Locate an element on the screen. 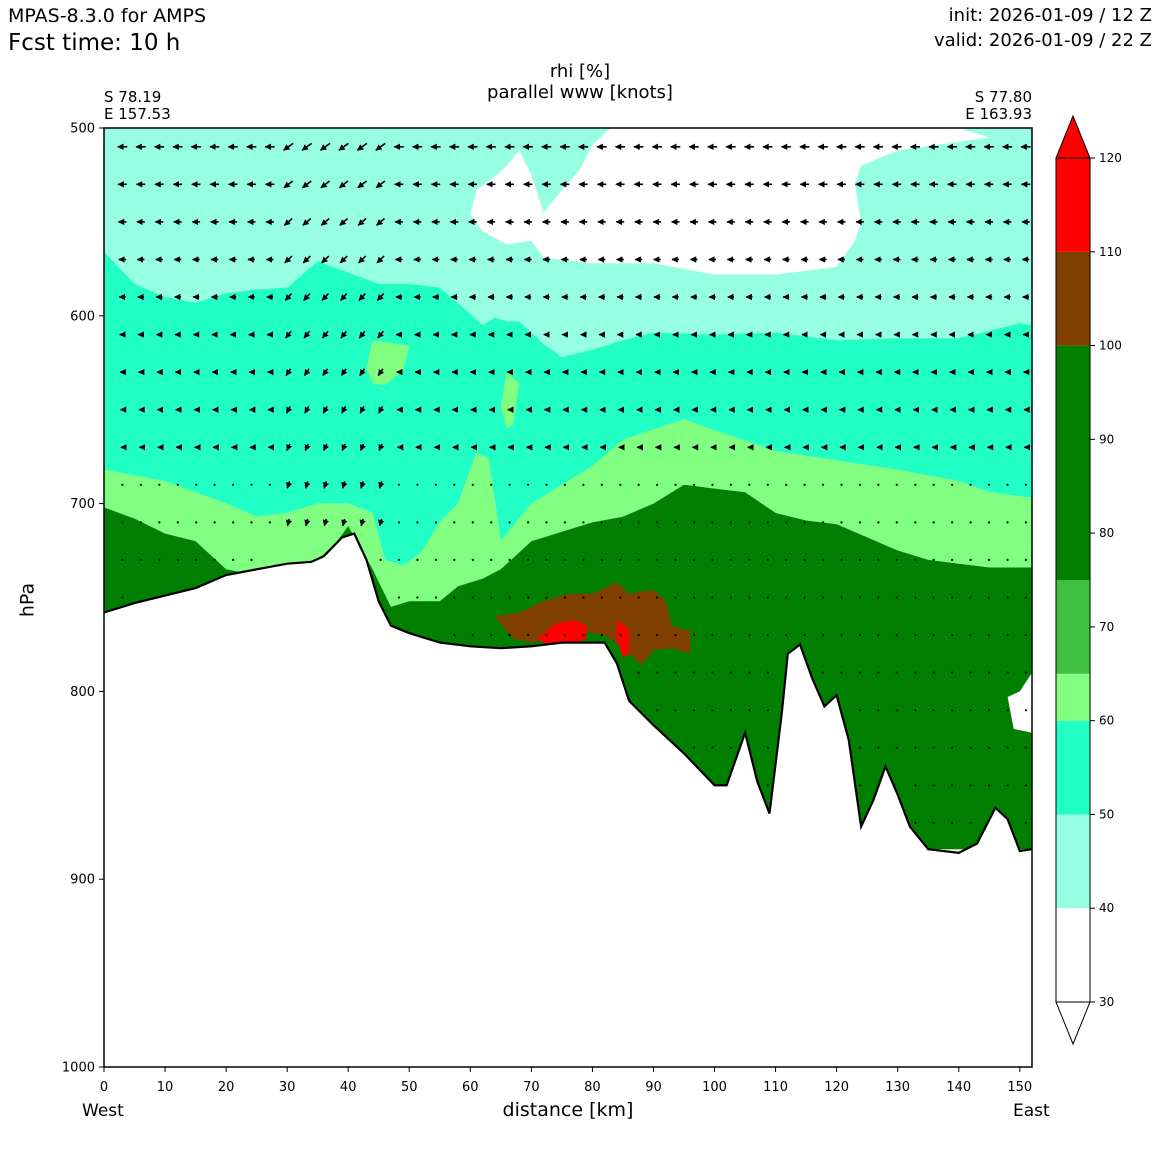  colorbar-label-90: 90 is located at coordinates (1106, 439).